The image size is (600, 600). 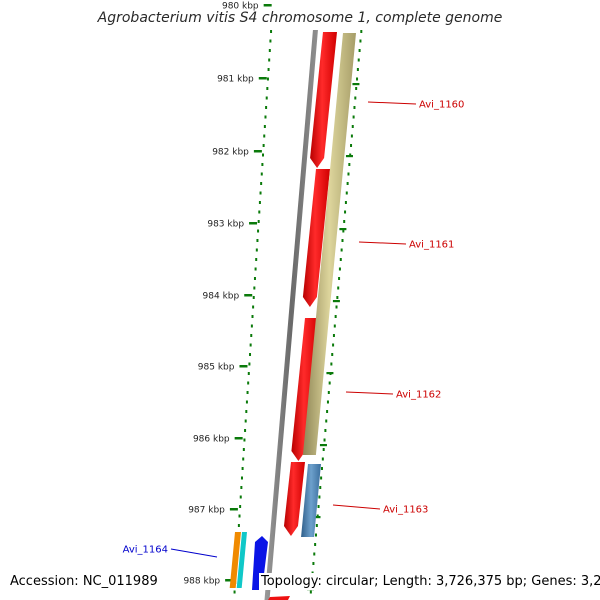 I want to click on gene-label-avi-1162: Avi_1162, so click(x=418, y=395).